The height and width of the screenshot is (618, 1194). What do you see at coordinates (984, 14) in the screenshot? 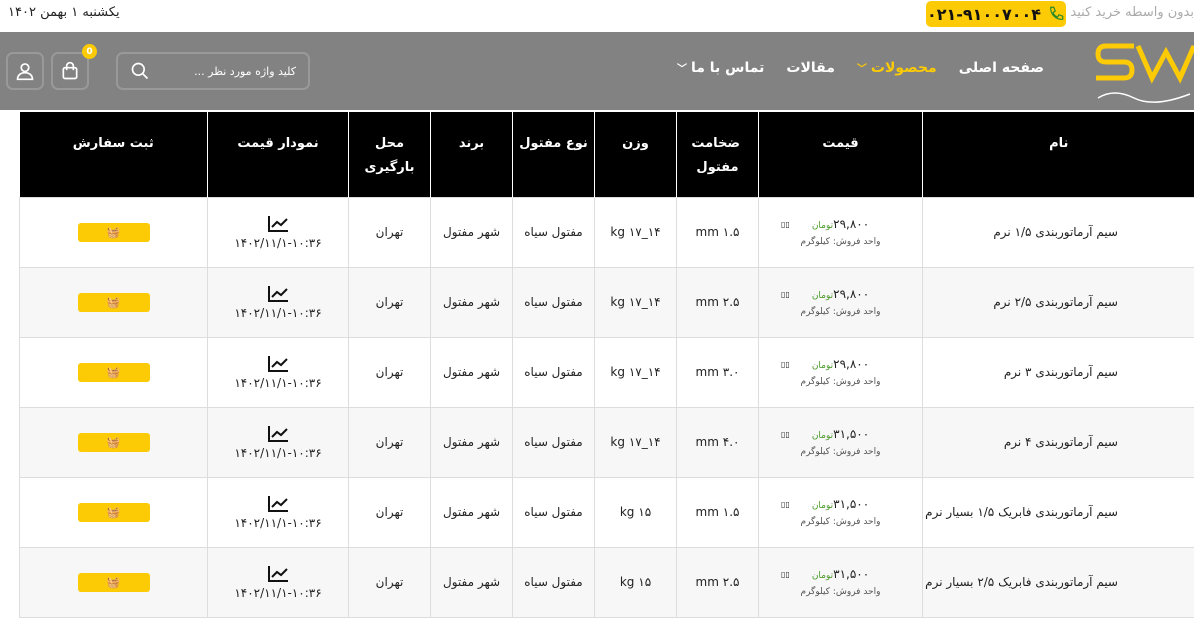
I see `phone-number: ۰۲۱-۹۱۰۰۷۰۰۴` at bounding box center [984, 14].